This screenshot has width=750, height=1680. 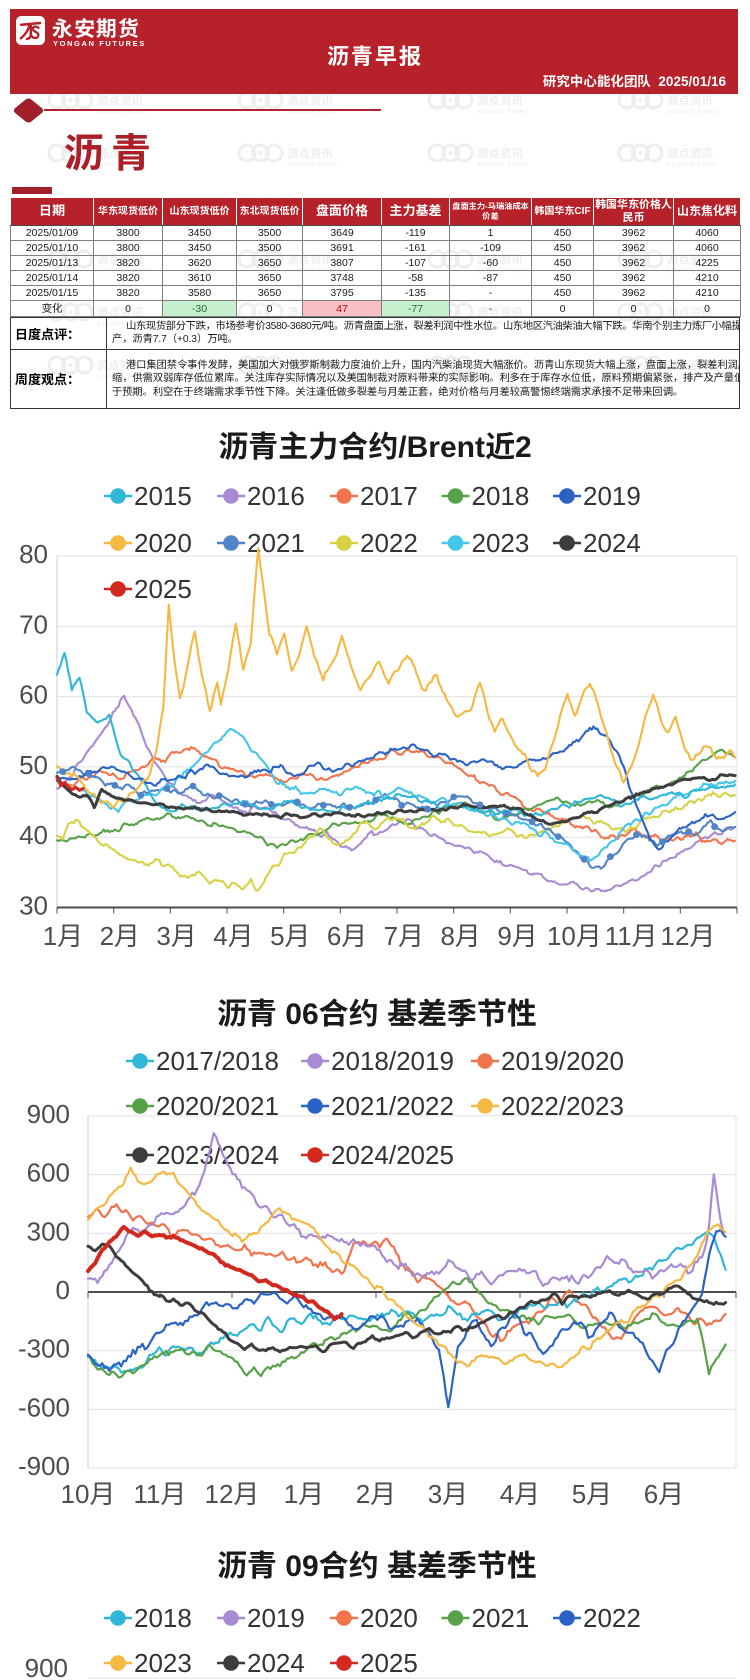 What do you see at coordinates (44, 1349) in the screenshot?
I see `svg-text: -300` at bounding box center [44, 1349].